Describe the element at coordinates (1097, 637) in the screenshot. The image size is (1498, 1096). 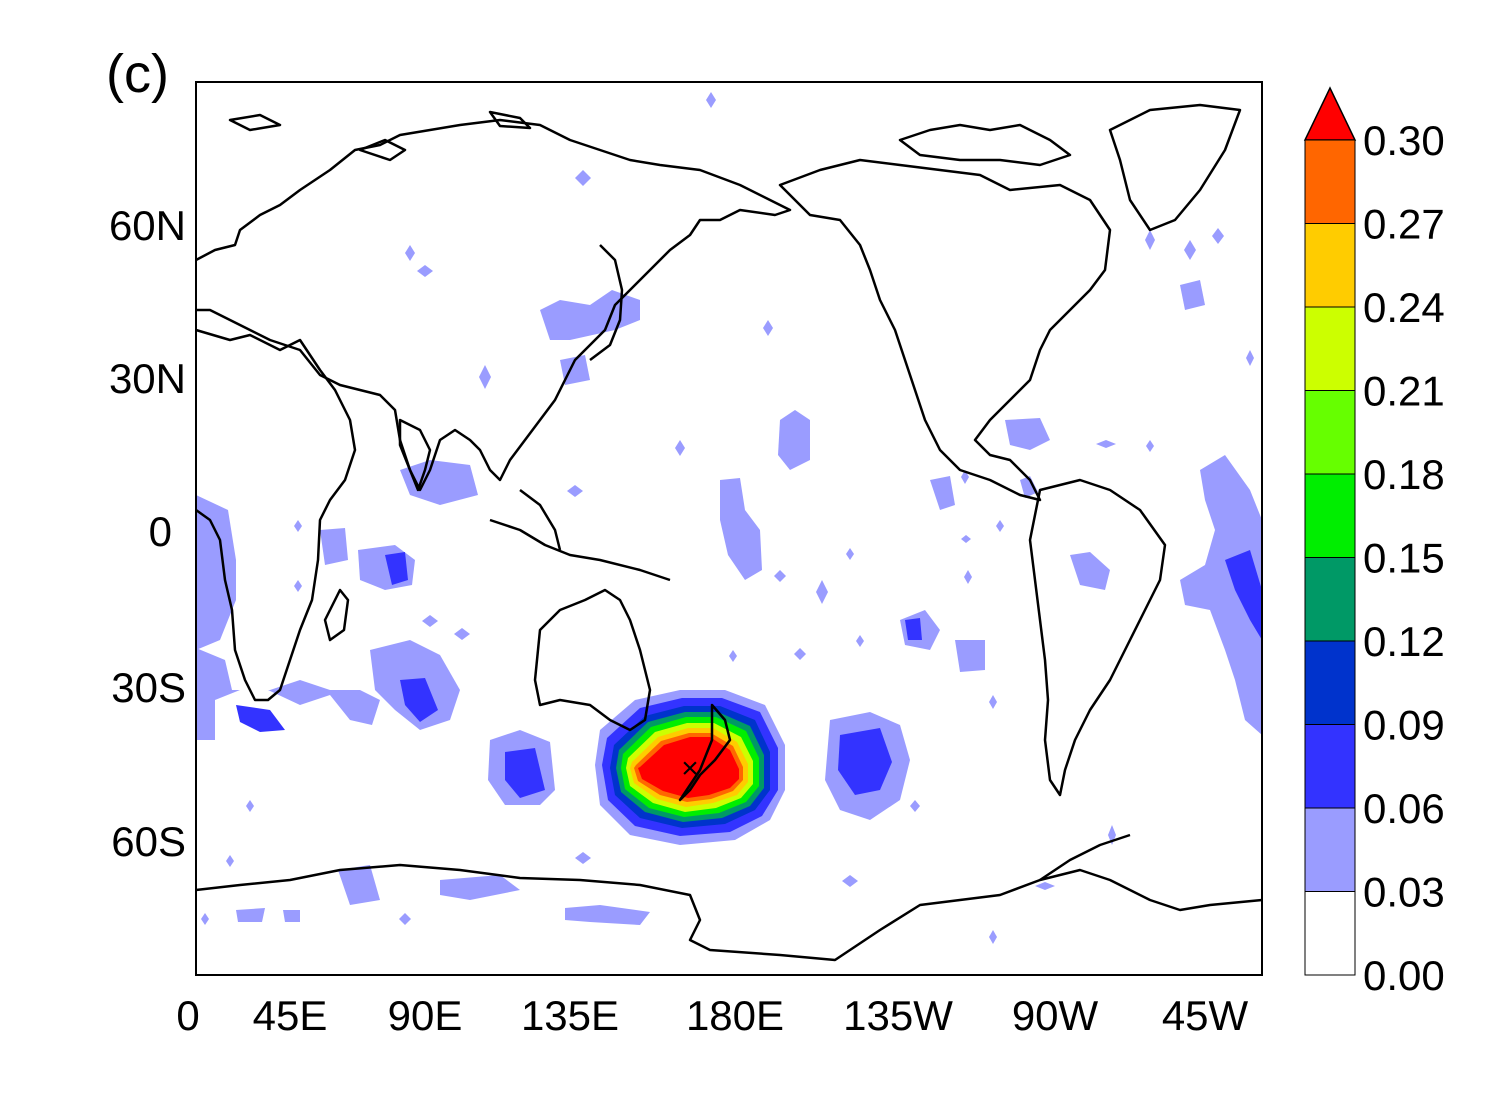
I see `coast-south-america` at that location.